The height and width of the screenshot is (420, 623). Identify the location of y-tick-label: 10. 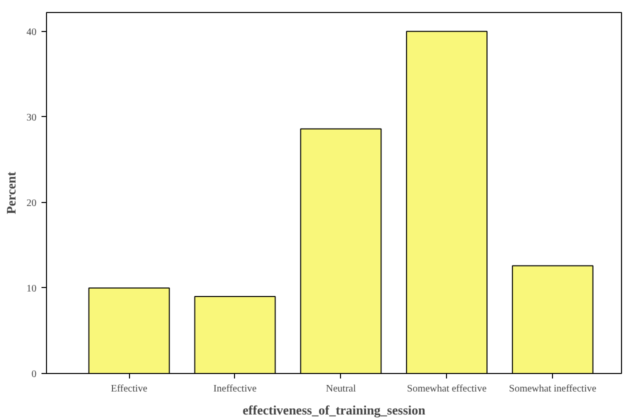
(31, 288).